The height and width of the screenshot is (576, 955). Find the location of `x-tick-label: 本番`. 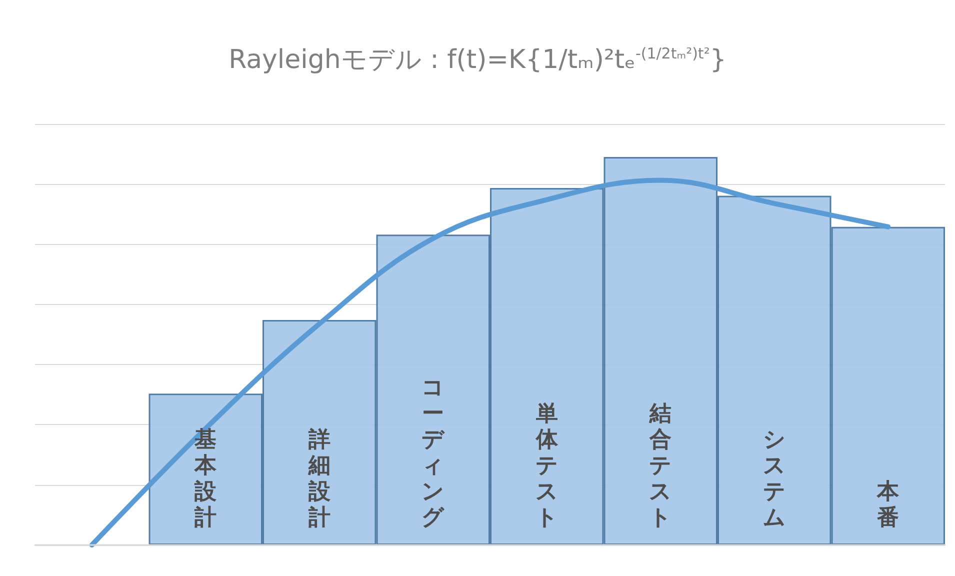

x-tick-label: 本番 is located at coordinates (888, 505).